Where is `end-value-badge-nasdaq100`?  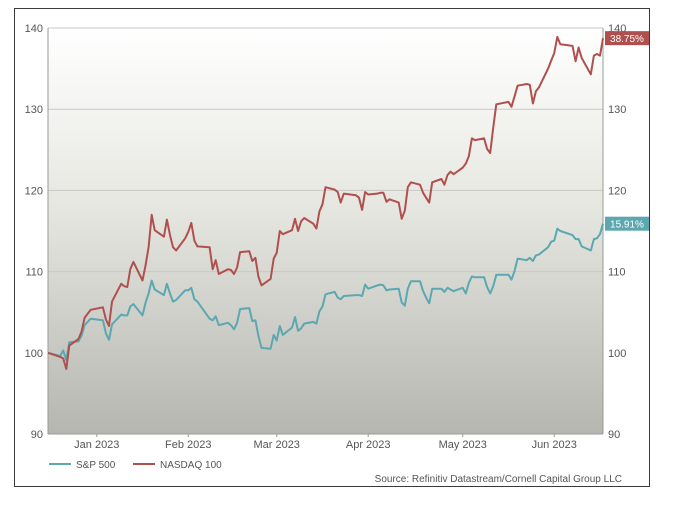 end-value-badge-nasdaq100 is located at coordinates (627, 38).